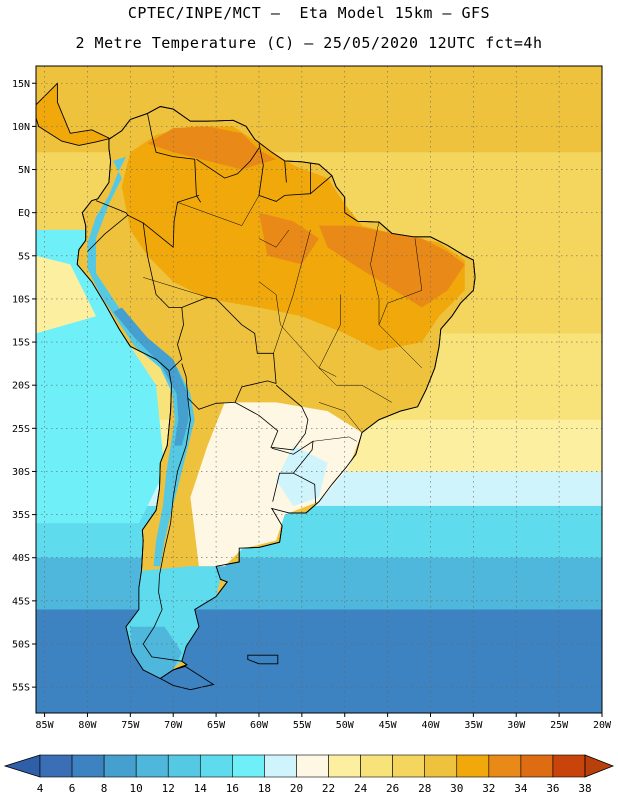 The height and width of the screenshot is (800, 618). Describe the element at coordinates (24, 170) in the screenshot. I see `lat-tick-label: 5N` at that location.